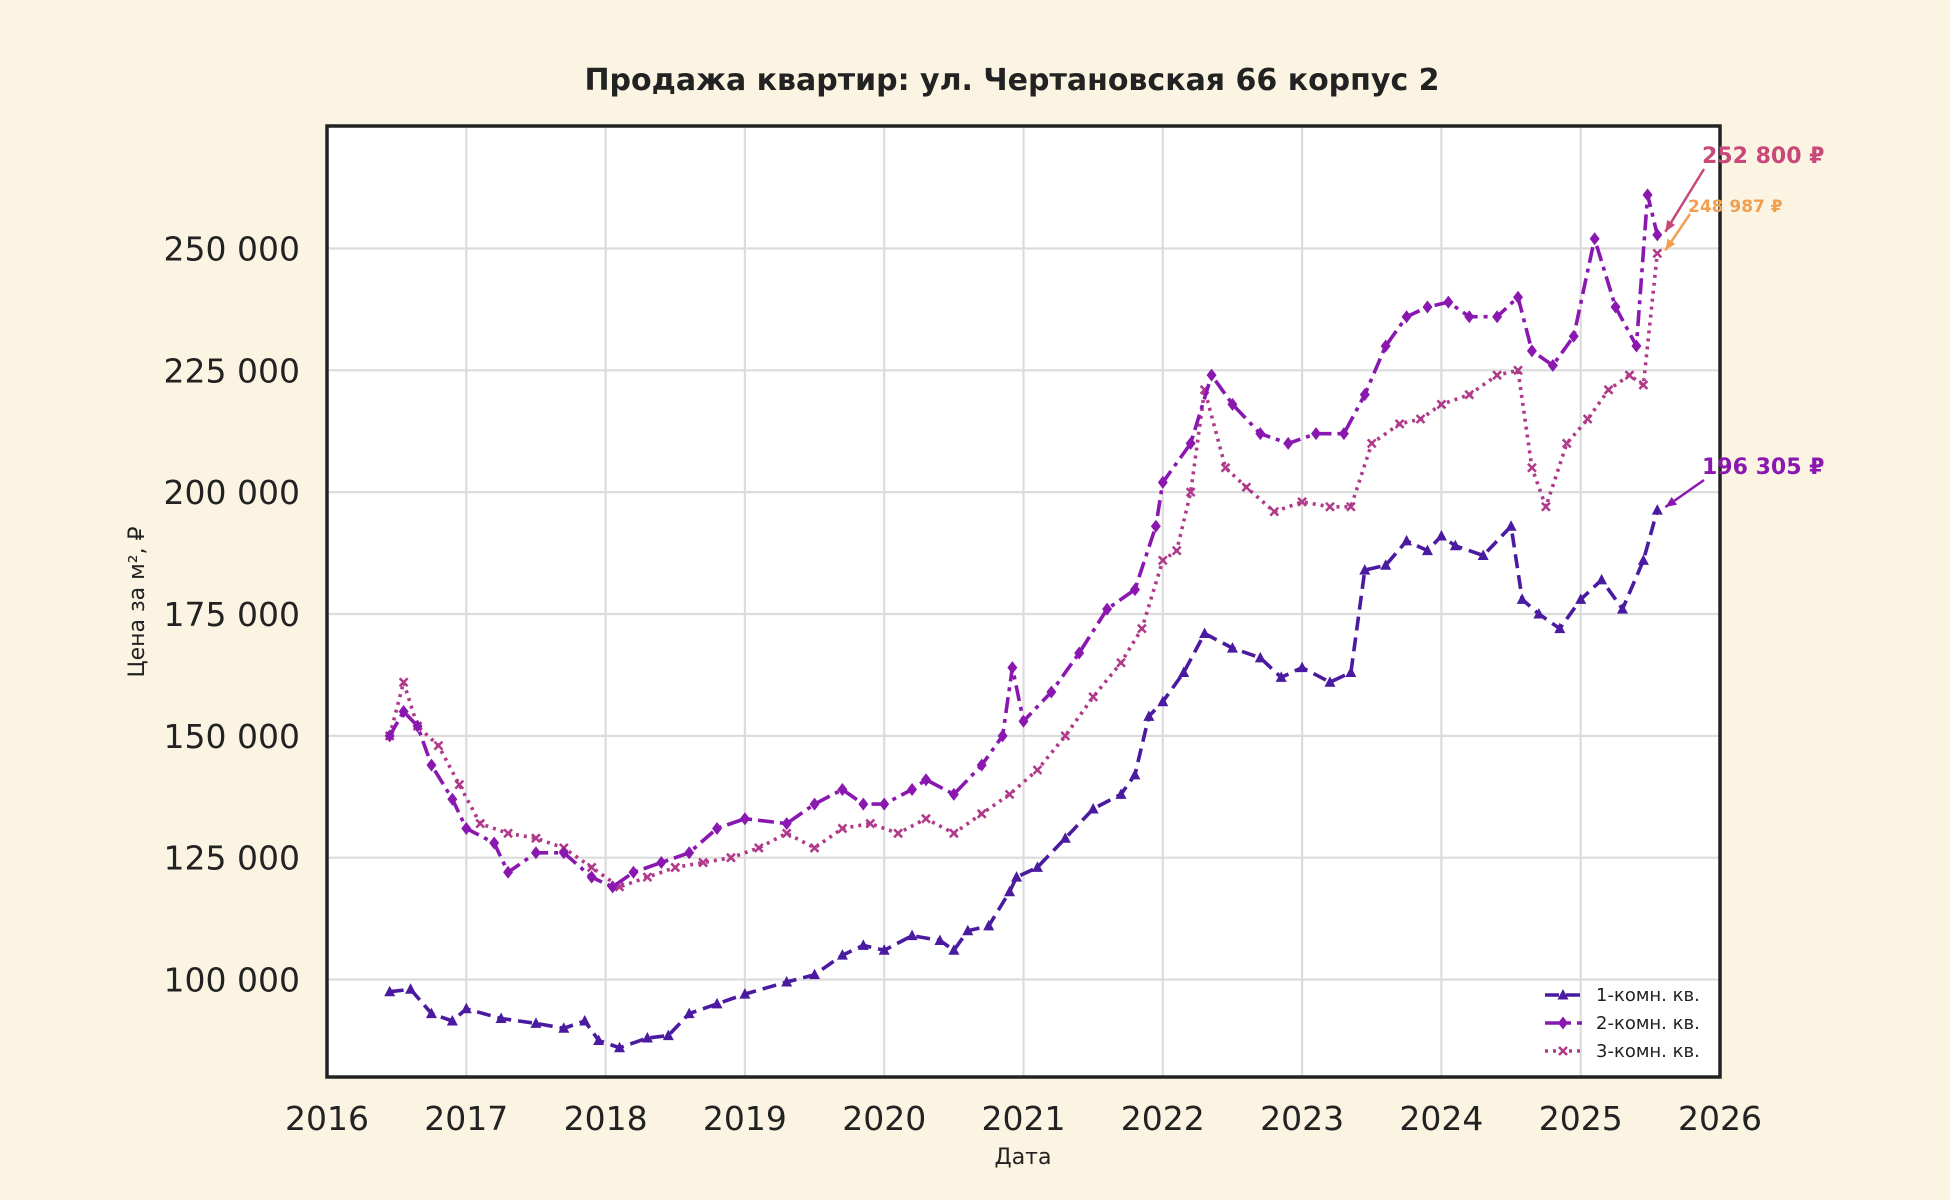 The image size is (1950, 1200). I want to click on y-tick-label: 125 000, so click(232, 858).